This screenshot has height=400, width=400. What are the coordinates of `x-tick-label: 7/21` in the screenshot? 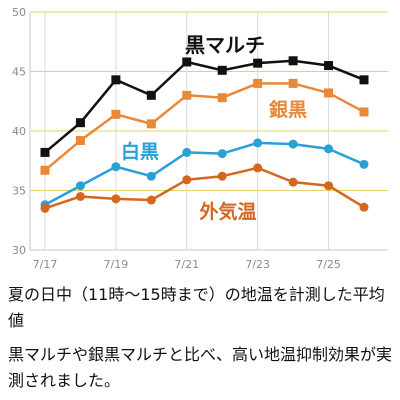 It's located at (186, 264).